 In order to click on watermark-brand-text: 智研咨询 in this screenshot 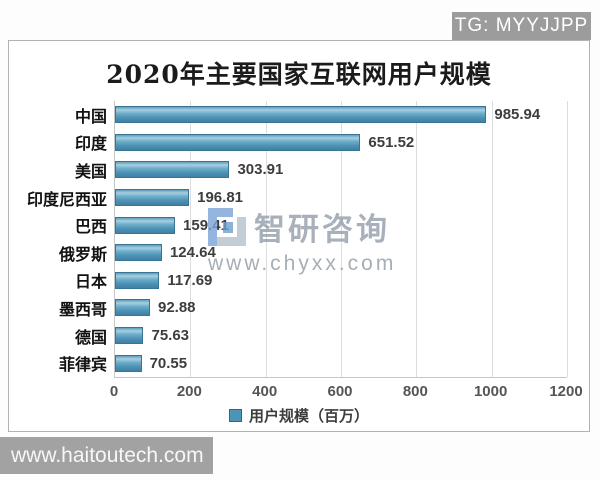, I will do `click(322, 229)`.